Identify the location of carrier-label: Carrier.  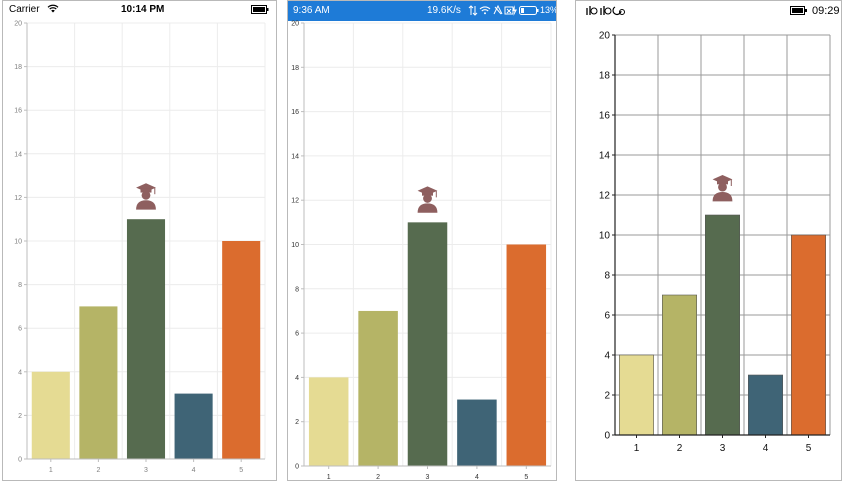
(24, 9).